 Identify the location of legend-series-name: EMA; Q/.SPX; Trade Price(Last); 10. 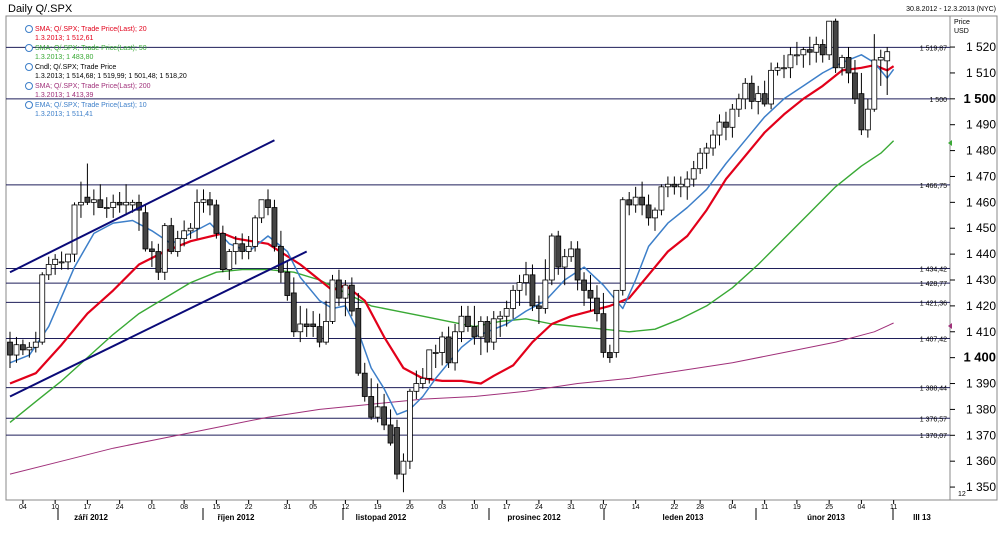
(91, 105).